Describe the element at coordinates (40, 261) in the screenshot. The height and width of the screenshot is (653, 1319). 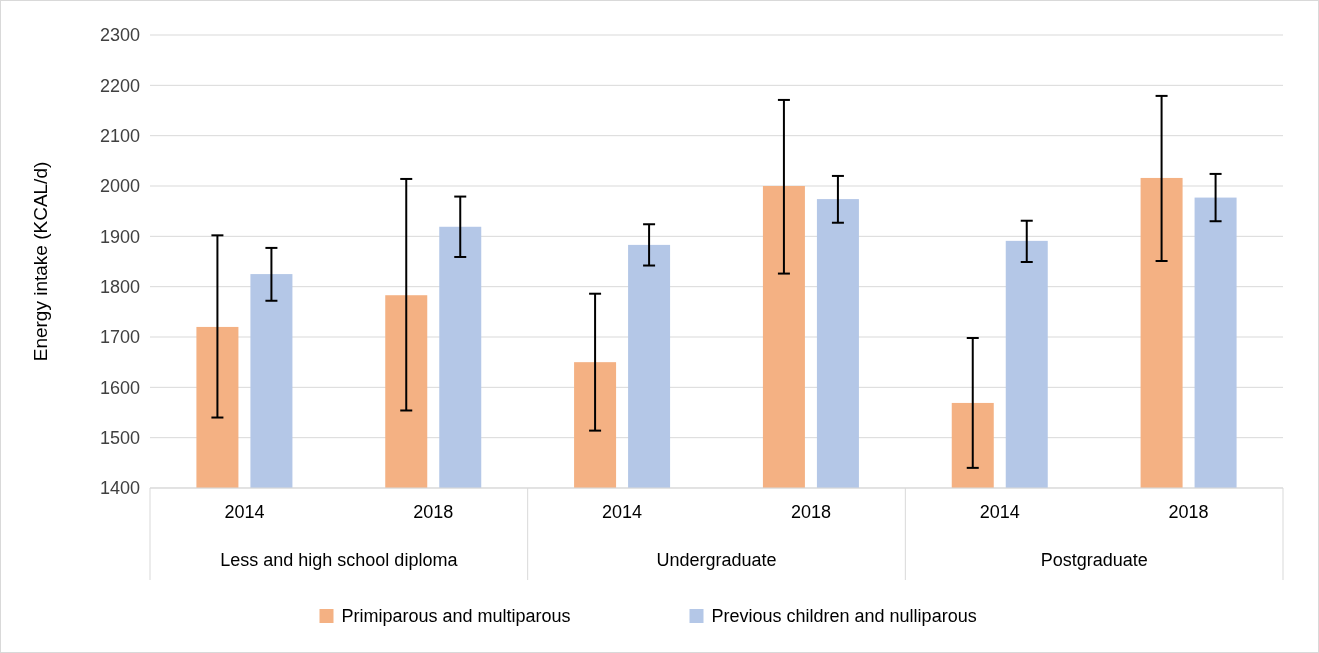
I see `y-axis-title: Energy intake (KCAL/d)` at that location.